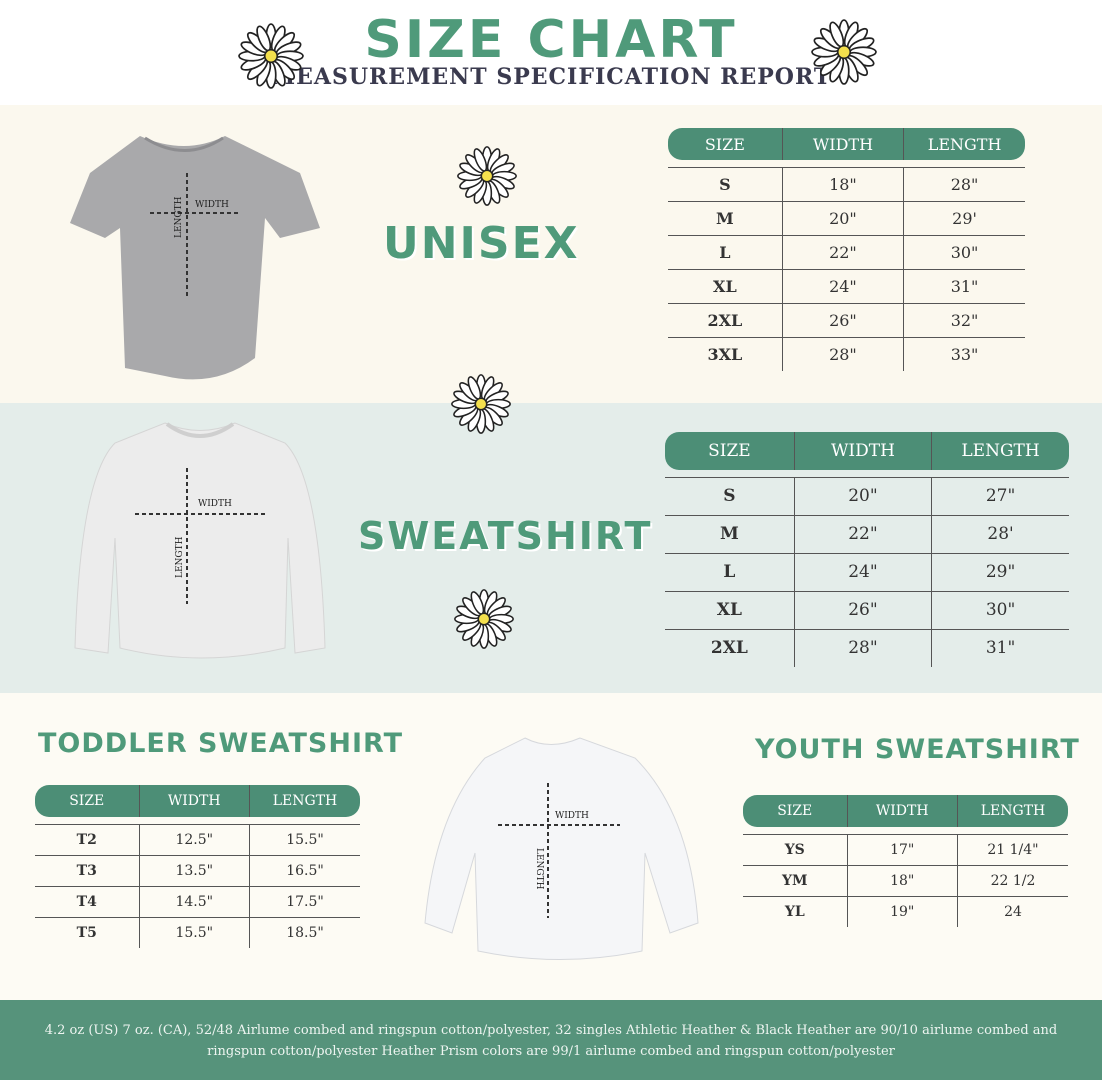 This screenshot has width=1102, height=1080. I want to click on table-row: YM 18" 22 1/2, so click(905, 880).